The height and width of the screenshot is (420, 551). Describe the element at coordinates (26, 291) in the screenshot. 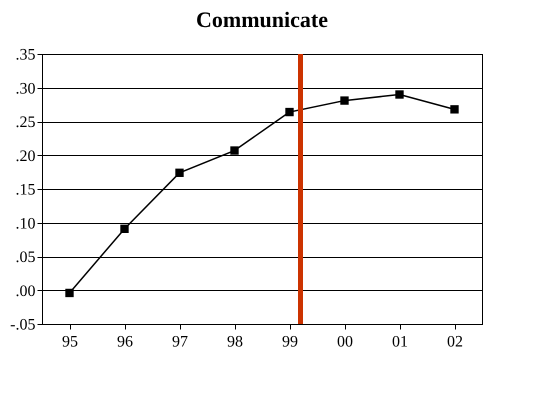

I see `y-tick-label: .00` at that location.